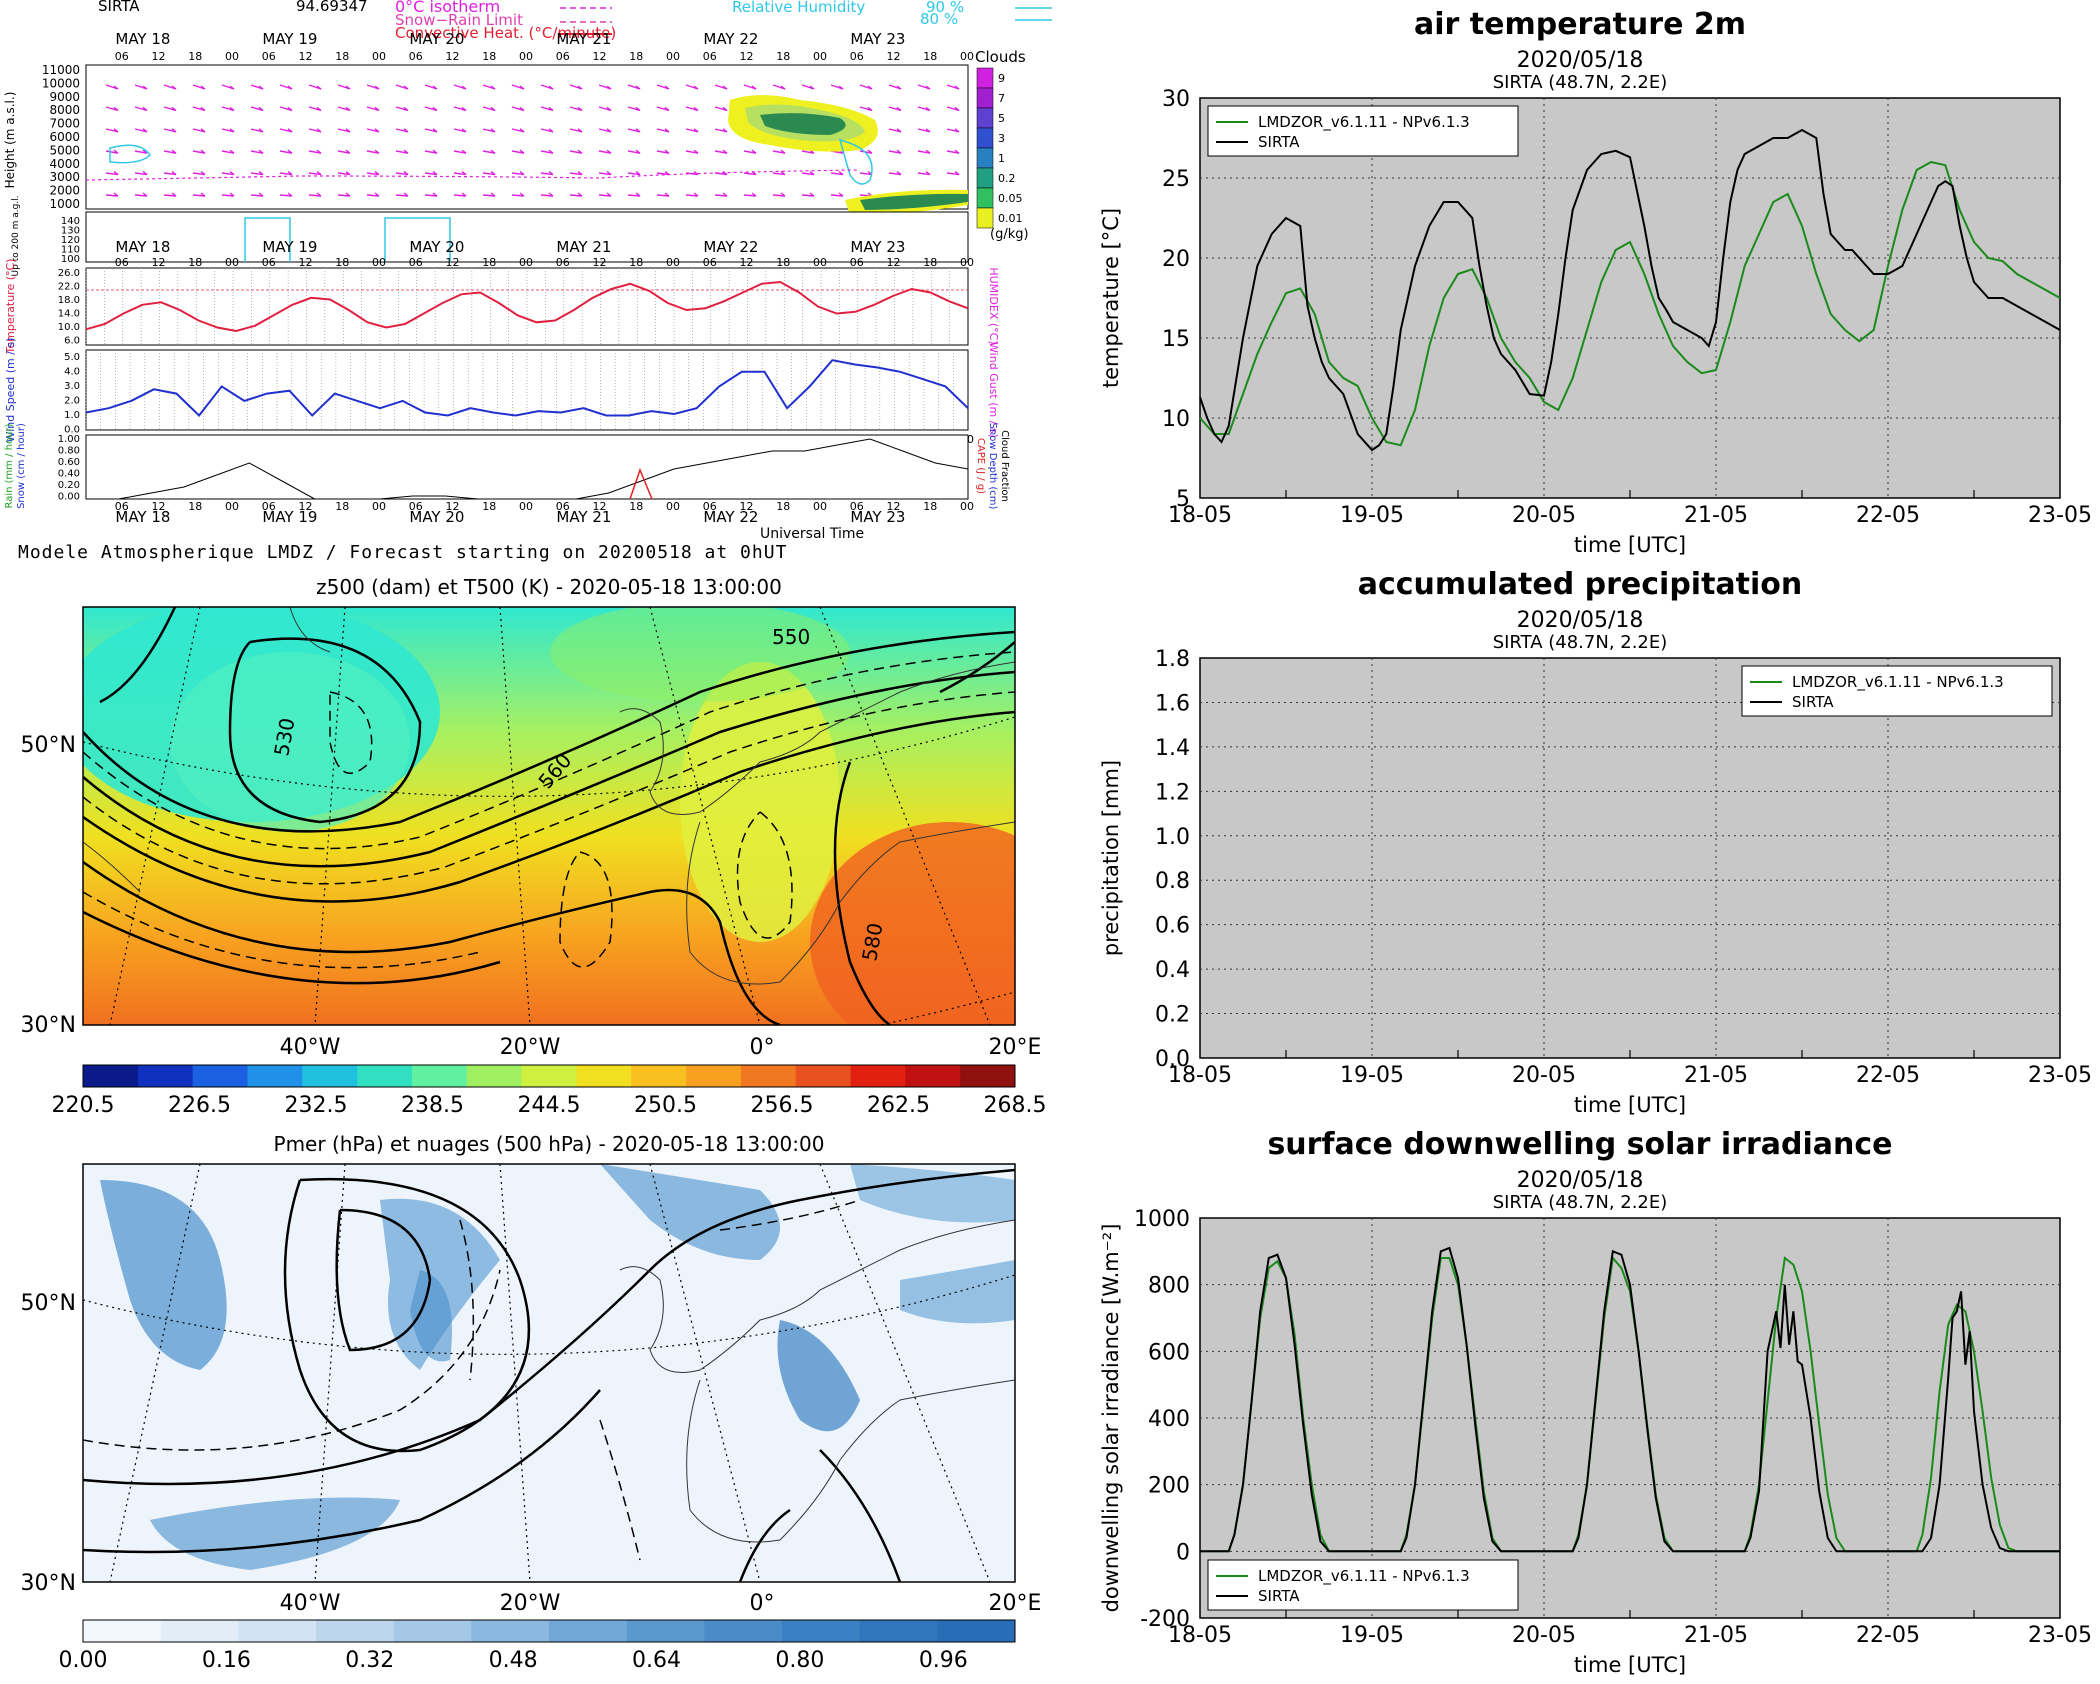  I want to click on colorbar-frame, so click(549, 1631).